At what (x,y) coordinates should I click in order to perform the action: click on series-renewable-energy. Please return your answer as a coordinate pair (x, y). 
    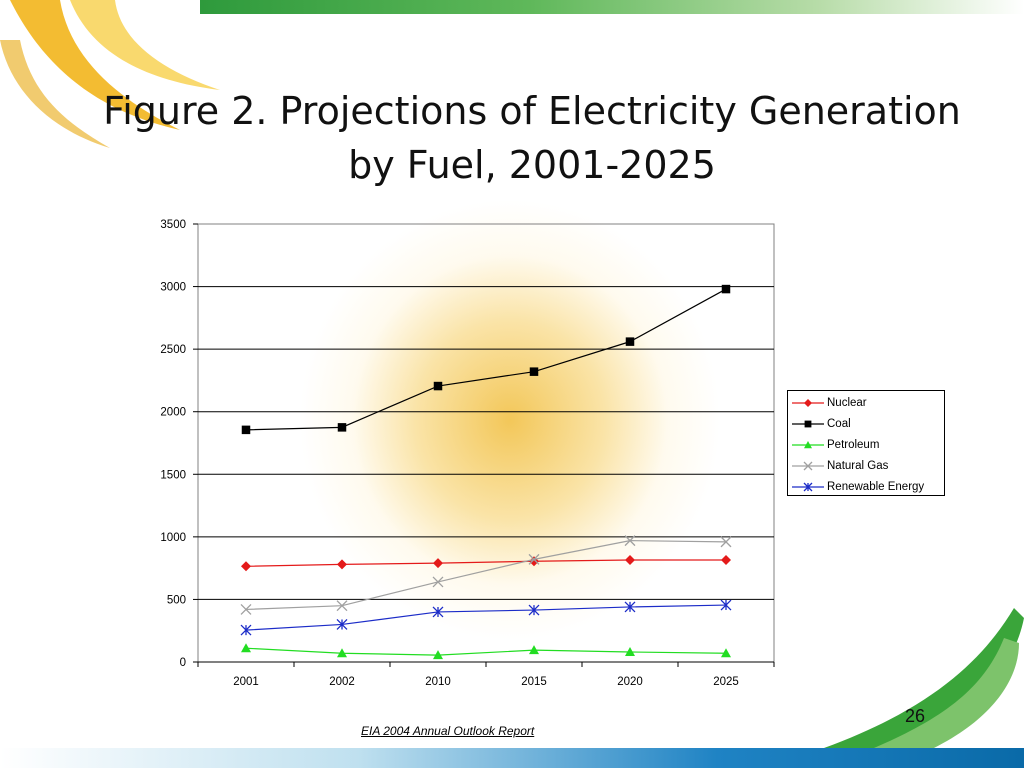
    Looking at the image, I should click on (486, 617).